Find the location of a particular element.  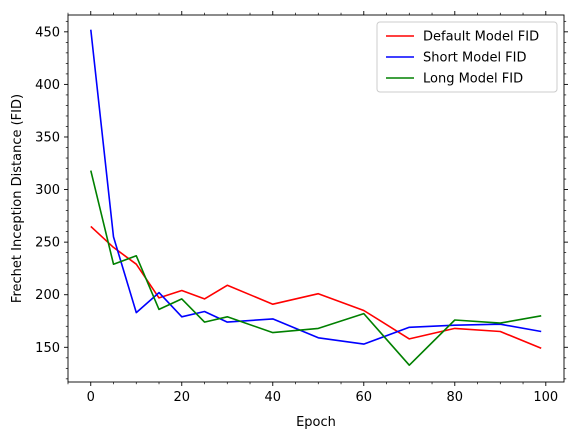

y-tick-label: 450 is located at coordinates (47, 32).